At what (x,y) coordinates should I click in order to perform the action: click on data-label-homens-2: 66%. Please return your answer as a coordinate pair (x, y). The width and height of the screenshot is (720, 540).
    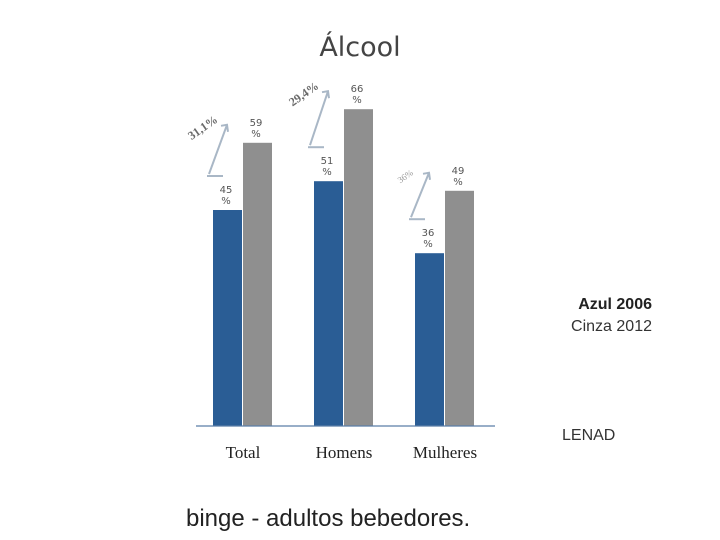
    Looking at the image, I should click on (357, 95).